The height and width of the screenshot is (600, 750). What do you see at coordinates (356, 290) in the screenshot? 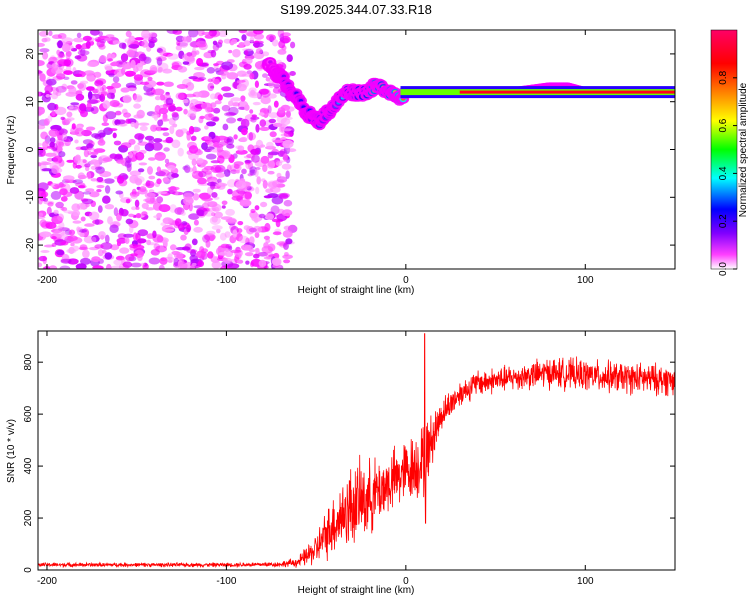
I see `spectrogram-xlabel: Height of straight line (km)` at bounding box center [356, 290].